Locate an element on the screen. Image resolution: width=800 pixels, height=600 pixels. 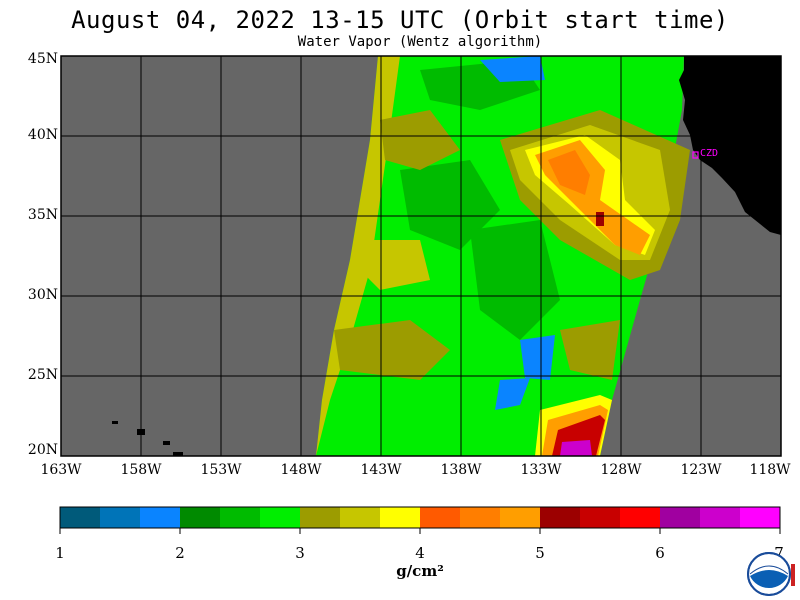
lat-label-20n: 20N is located at coordinates (42, 450).